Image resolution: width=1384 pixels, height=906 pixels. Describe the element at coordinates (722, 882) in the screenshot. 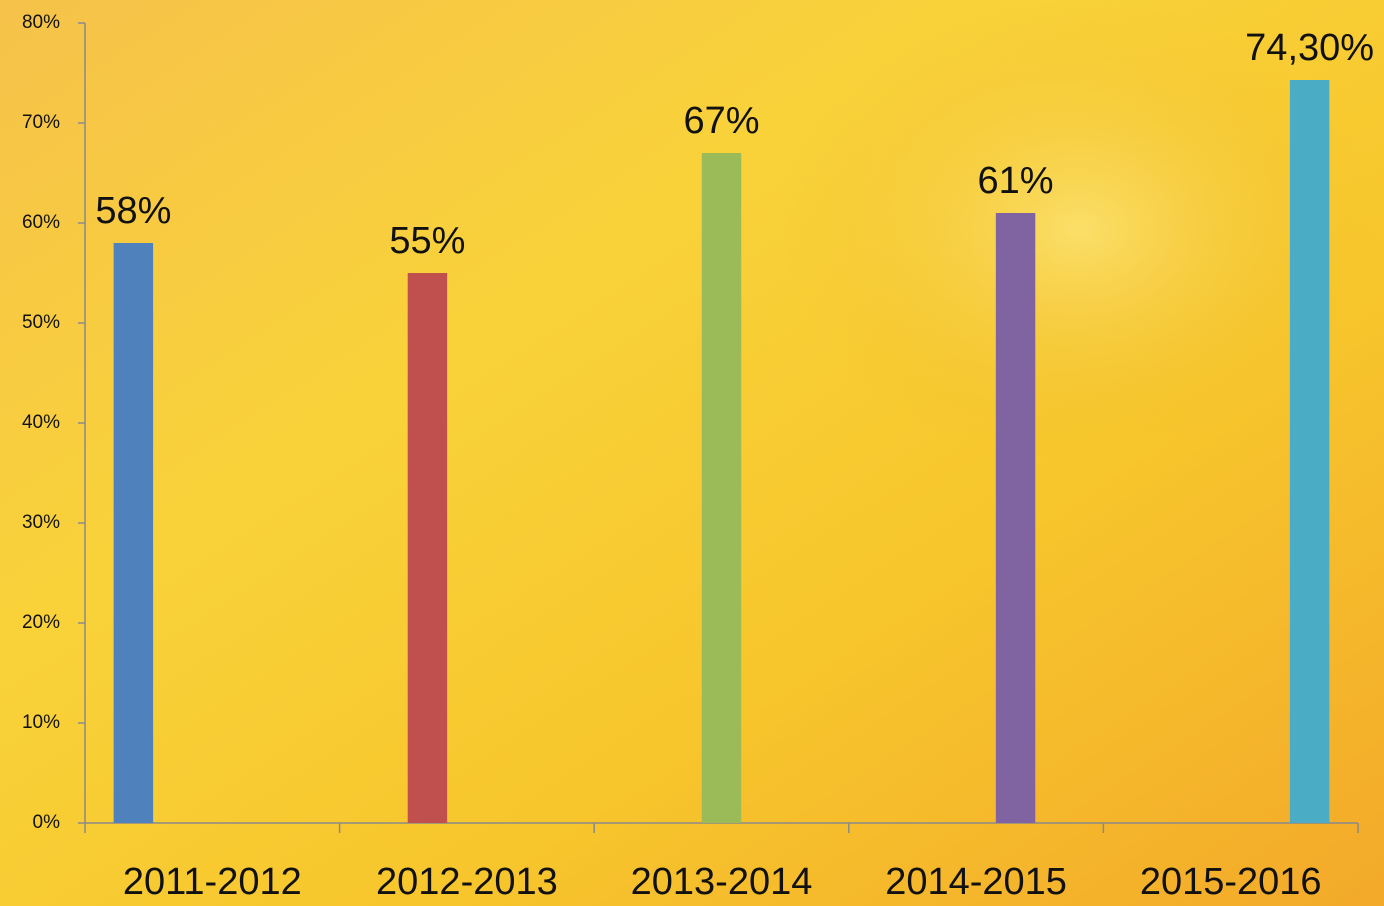

I see `x-tick-label: 2013-2014` at that location.